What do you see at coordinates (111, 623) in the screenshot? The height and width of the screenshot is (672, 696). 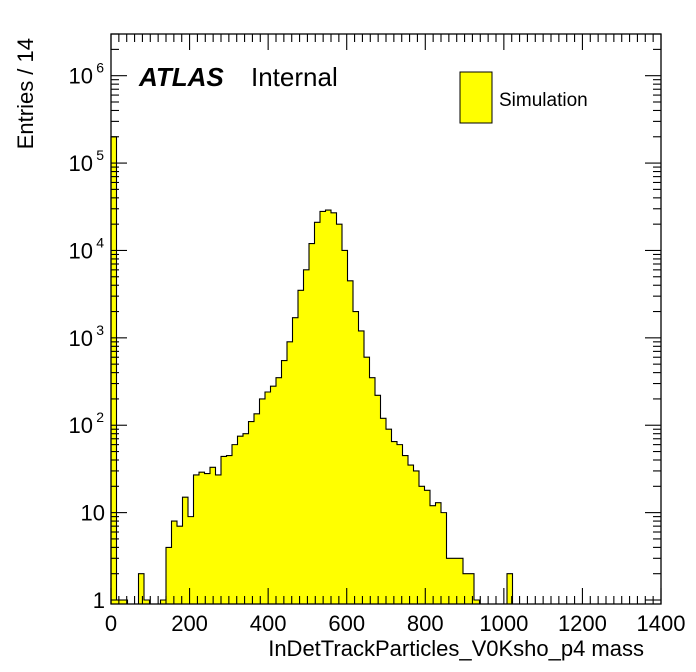 I see `x-tick-label: 0` at bounding box center [111, 623].